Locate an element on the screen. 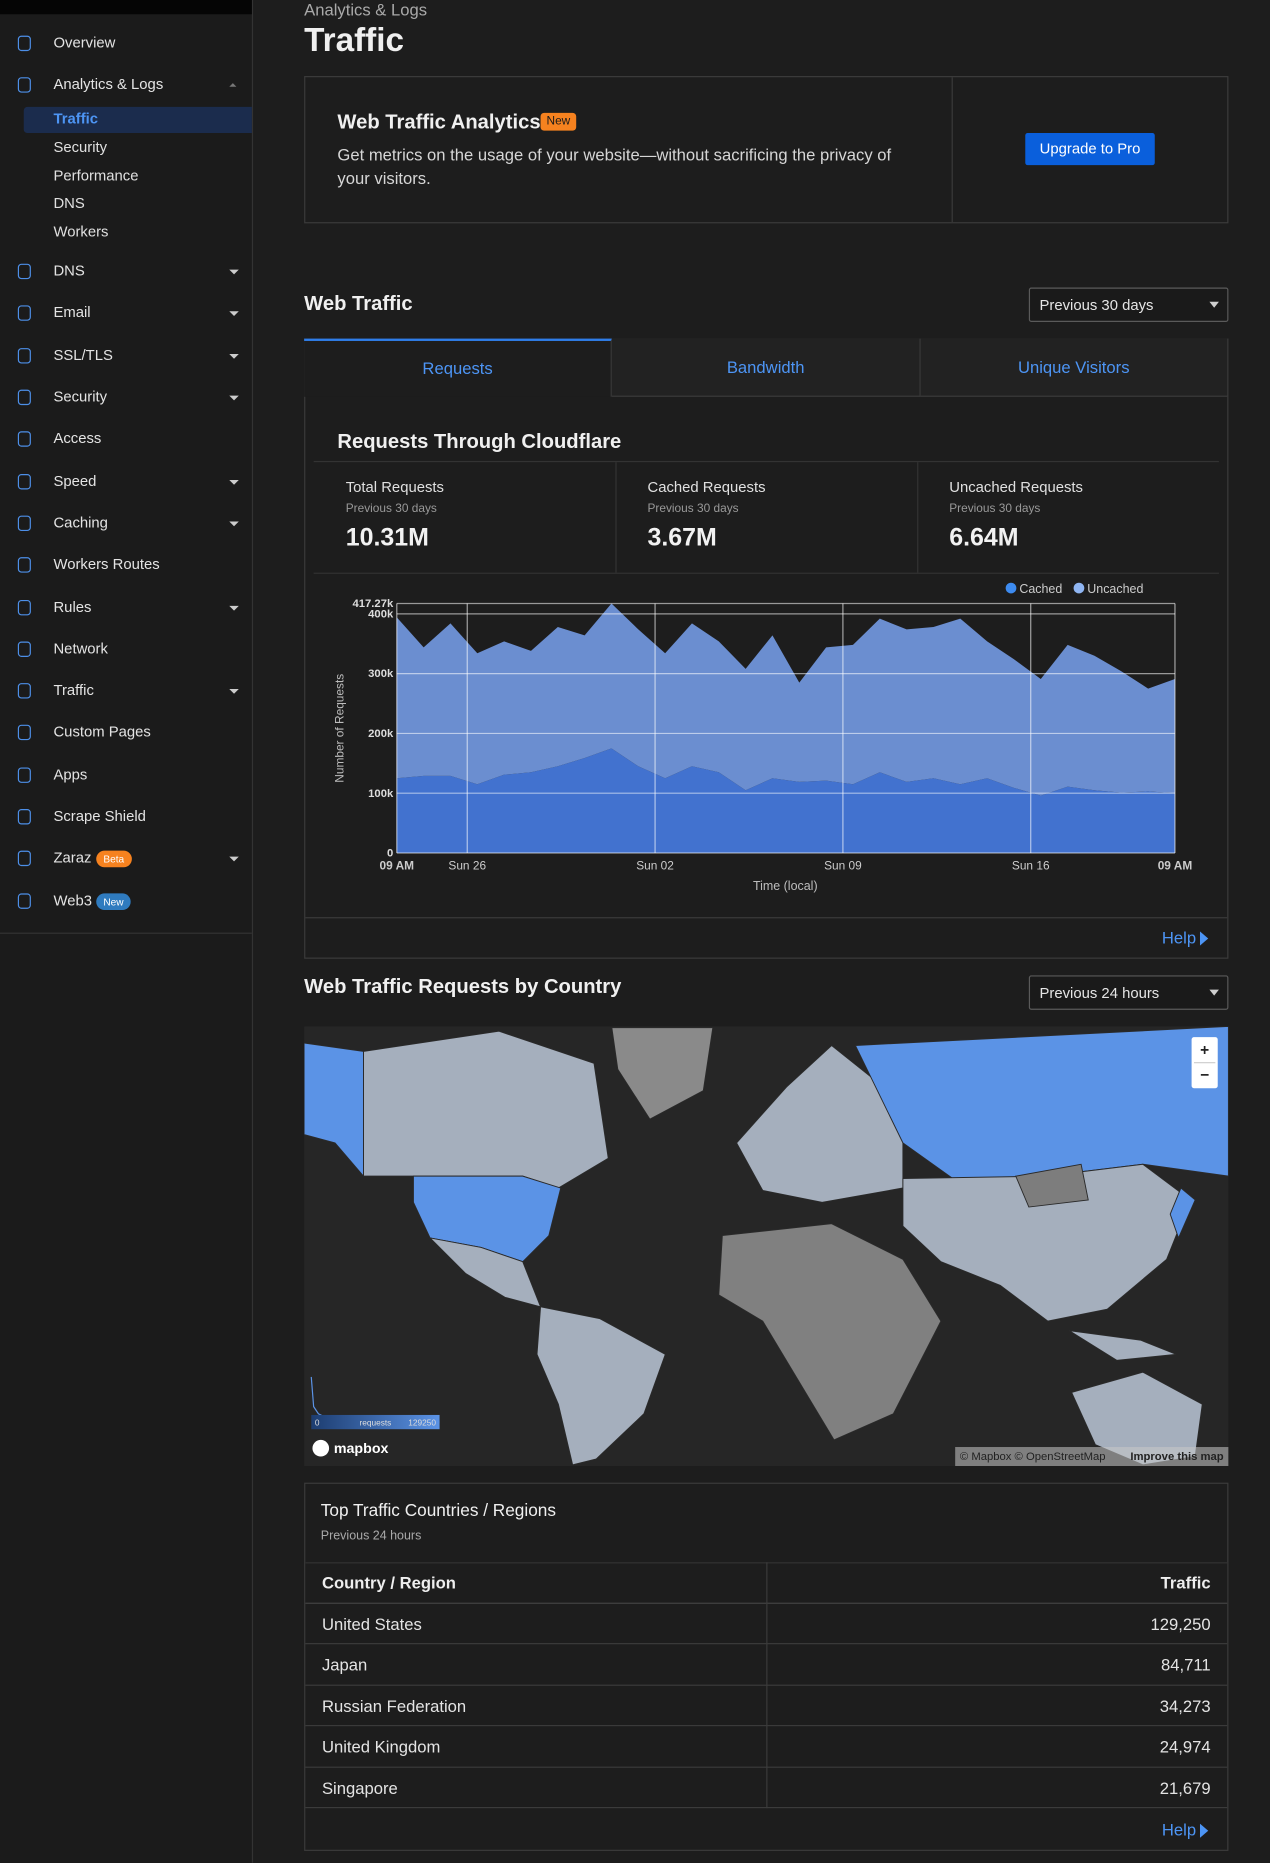 This screenshot has width=1270, height=1863. attribution-box is located at coordinates (1092, 1457).